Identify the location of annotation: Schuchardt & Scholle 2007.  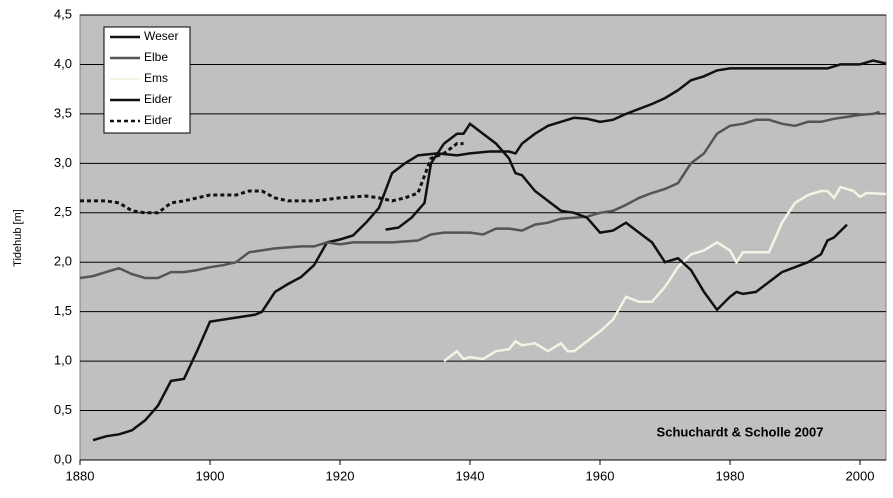
(740, 431).